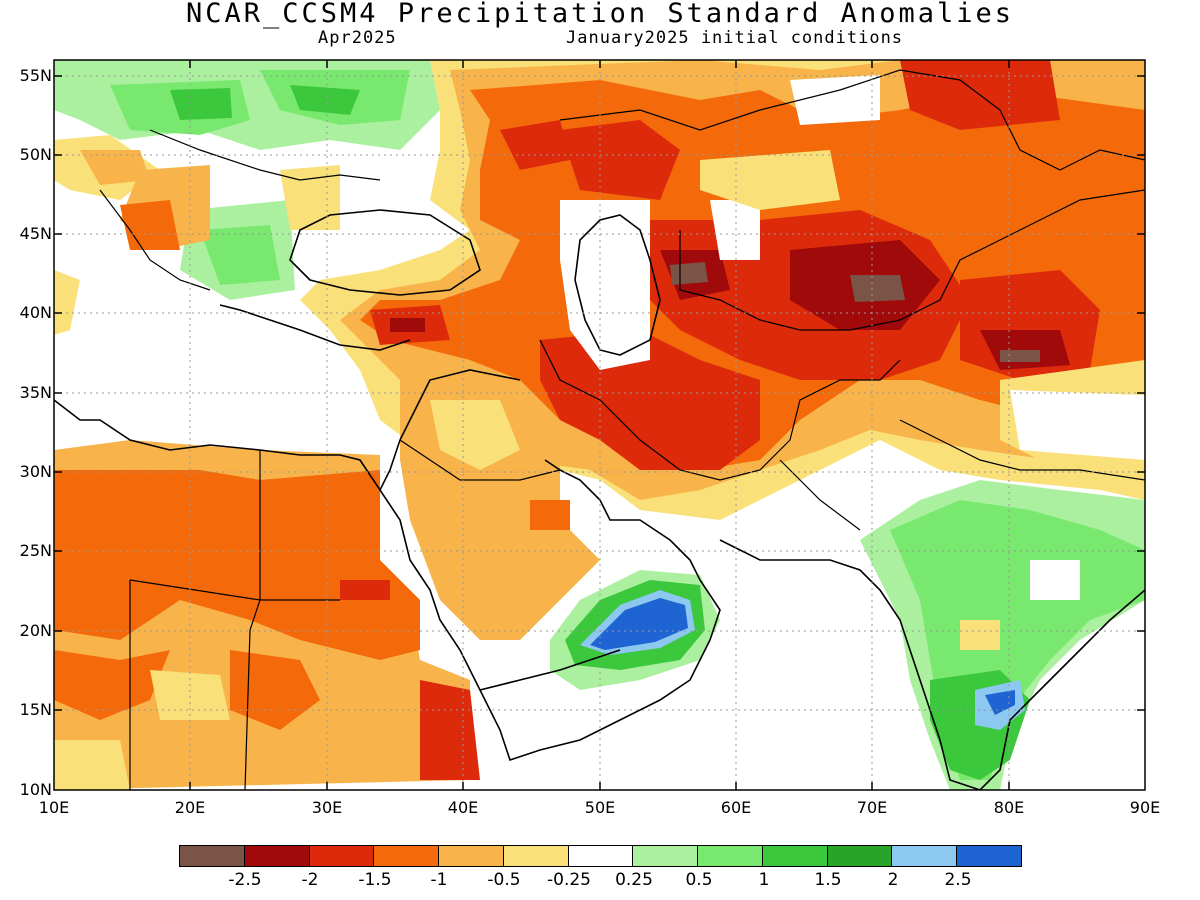 This screenshot has height=900, width=1200. What do you see at coordinates (35, 75) in the screenshot?
I see `lat-label: 55N` at bounding box center [35, 75].